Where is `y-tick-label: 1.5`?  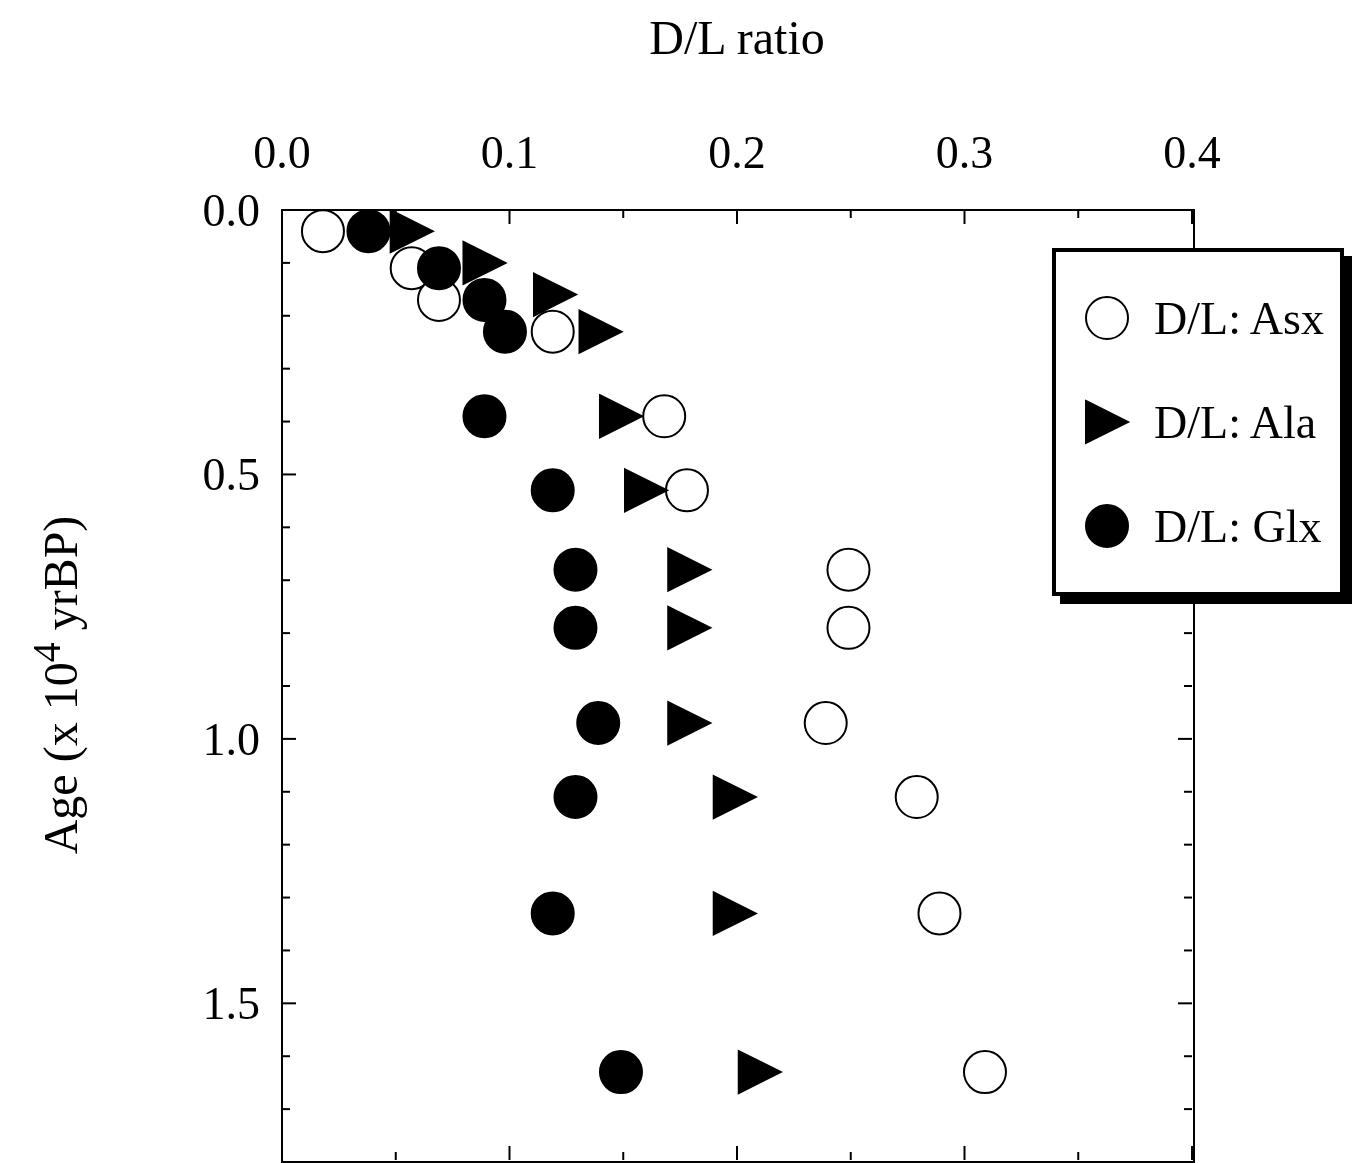
y-tick-label: 1.5 is located at coordinates (231, 1004).